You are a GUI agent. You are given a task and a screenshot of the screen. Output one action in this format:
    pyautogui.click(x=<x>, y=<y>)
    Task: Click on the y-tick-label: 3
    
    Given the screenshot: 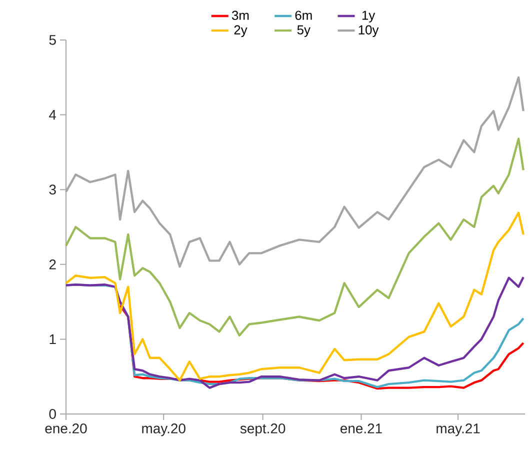 What is the action you would take?
    pyautogui.click(x=52, y=189)
    